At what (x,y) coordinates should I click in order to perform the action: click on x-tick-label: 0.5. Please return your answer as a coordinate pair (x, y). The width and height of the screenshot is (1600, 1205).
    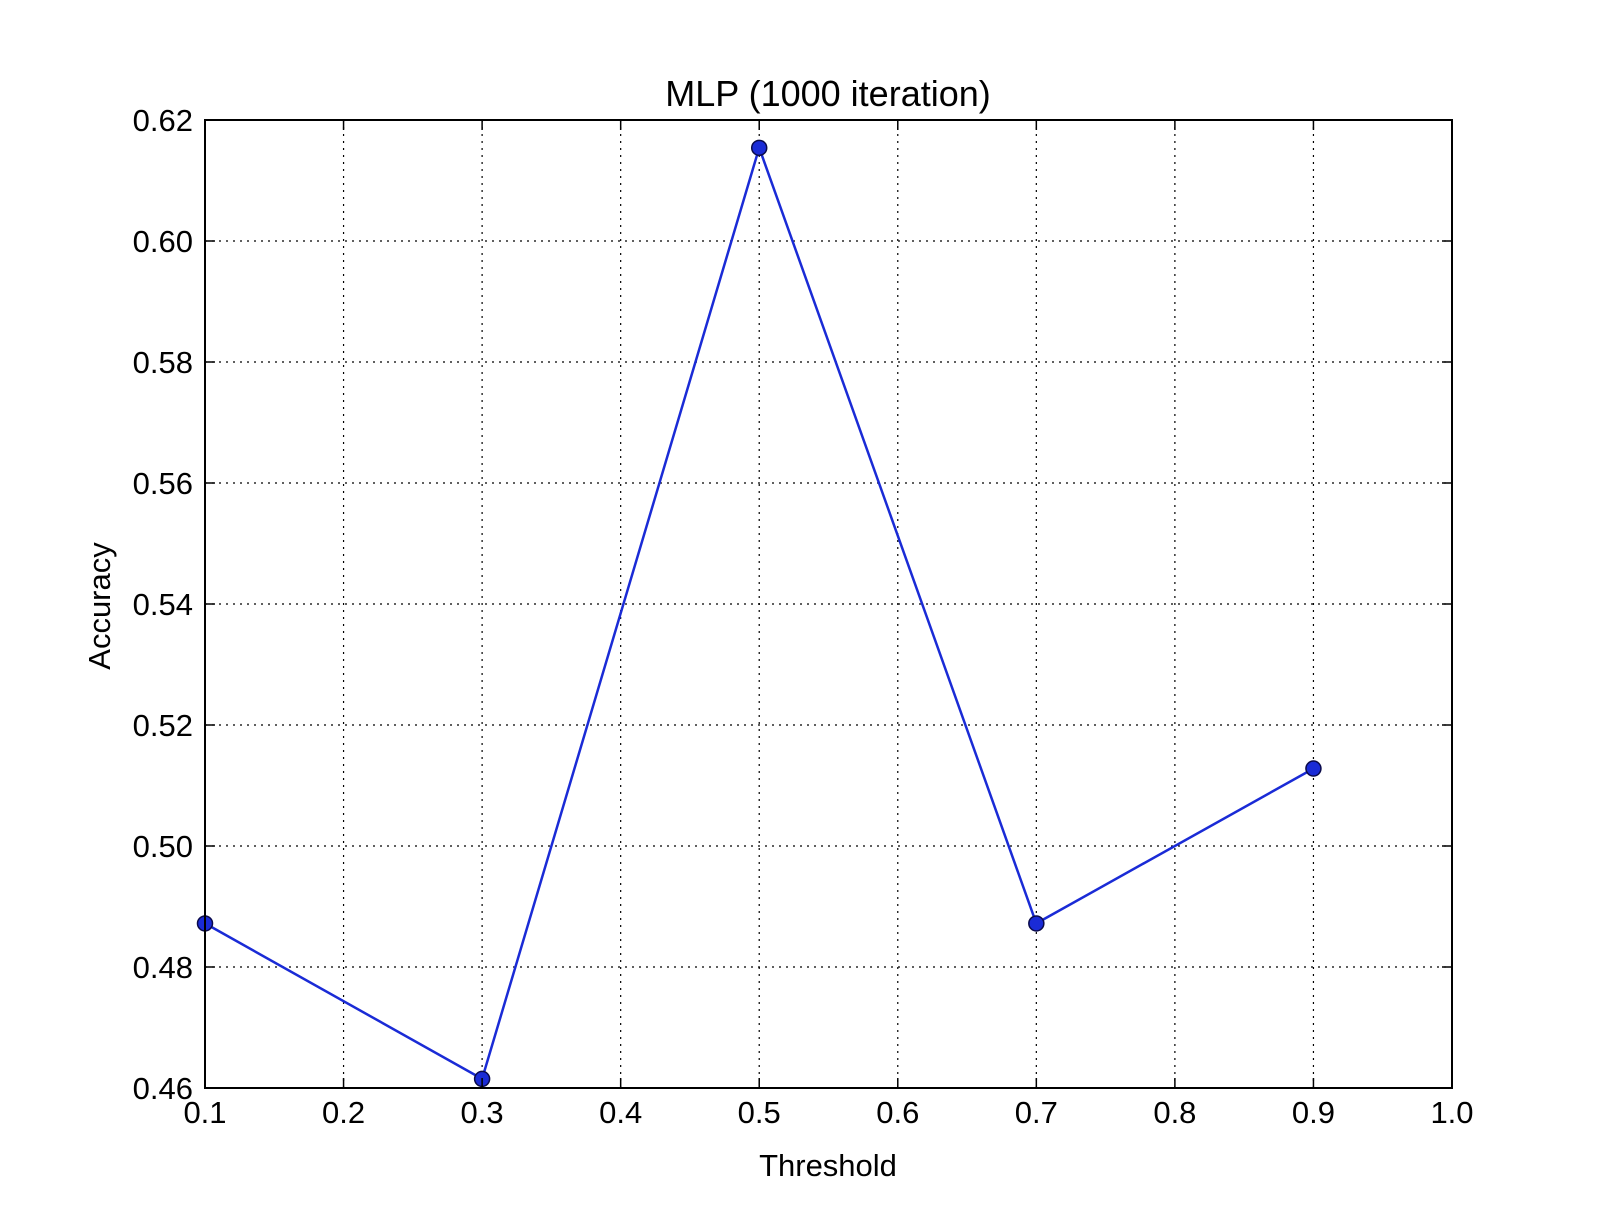
    Looking at the image, I should click on (759, 1112).